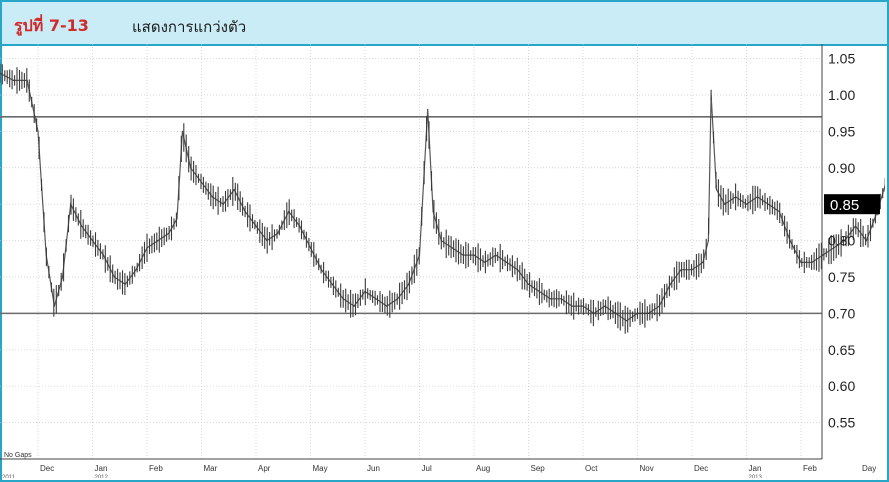 The width and height of the screenshot is (889, 482). What do you see at coordinates (538, 468) in the screenshot?
I see `x-tick-label: Sep` at bounding box center [538, 468].